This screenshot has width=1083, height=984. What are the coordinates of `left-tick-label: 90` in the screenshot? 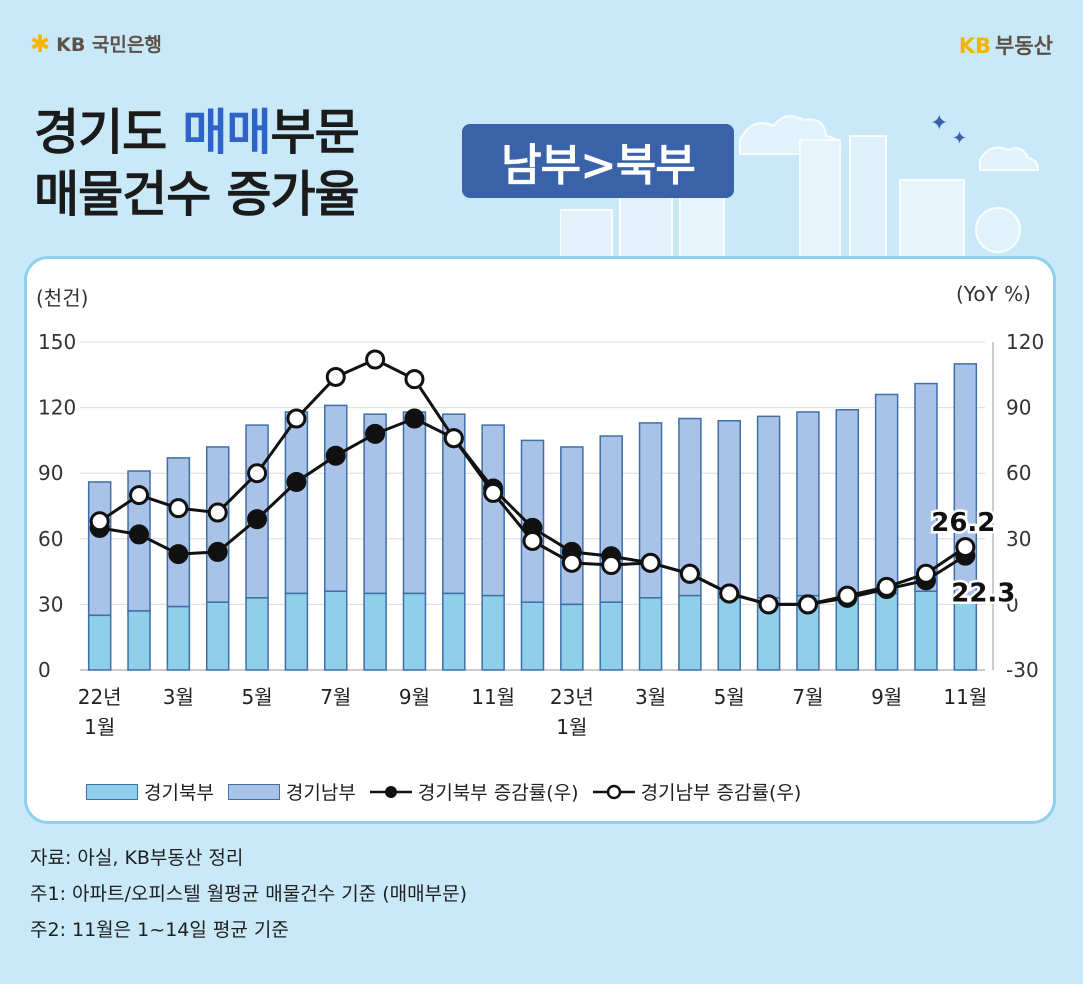 It's located at (50, 473).